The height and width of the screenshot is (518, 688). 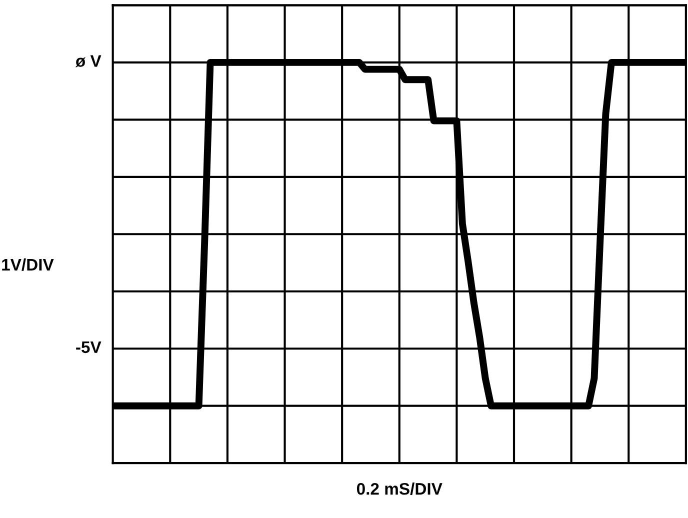 What do you see at coordinates (89, 347) in the screenshot?
I see `text: -5V` at bounding box center [89, 347].